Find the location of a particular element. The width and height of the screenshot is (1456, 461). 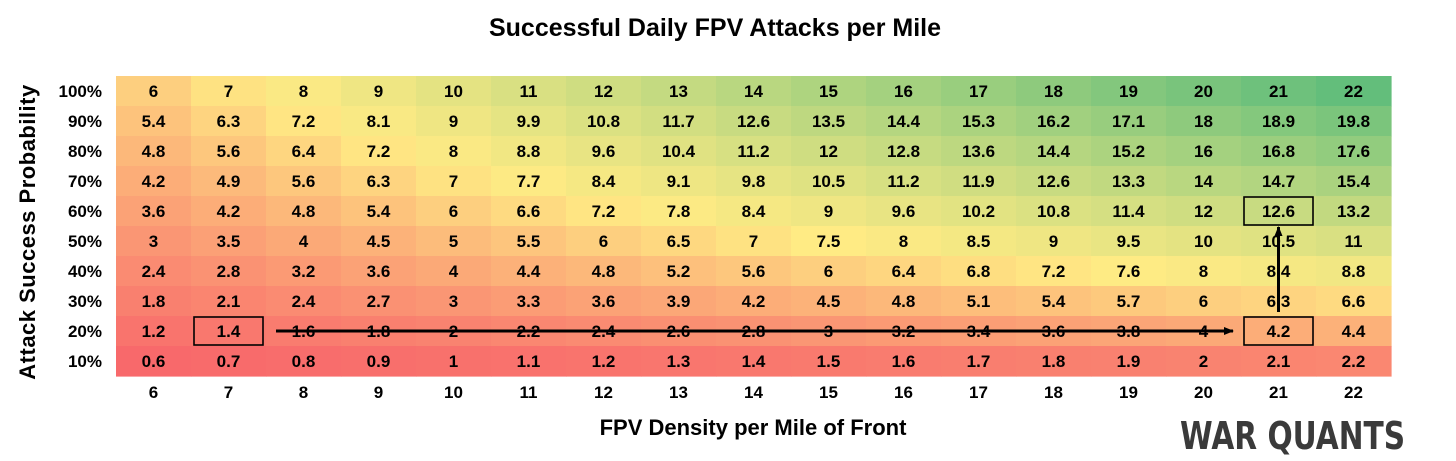

cell-value-label: 1.9 is located at coordinates (1129, 361).